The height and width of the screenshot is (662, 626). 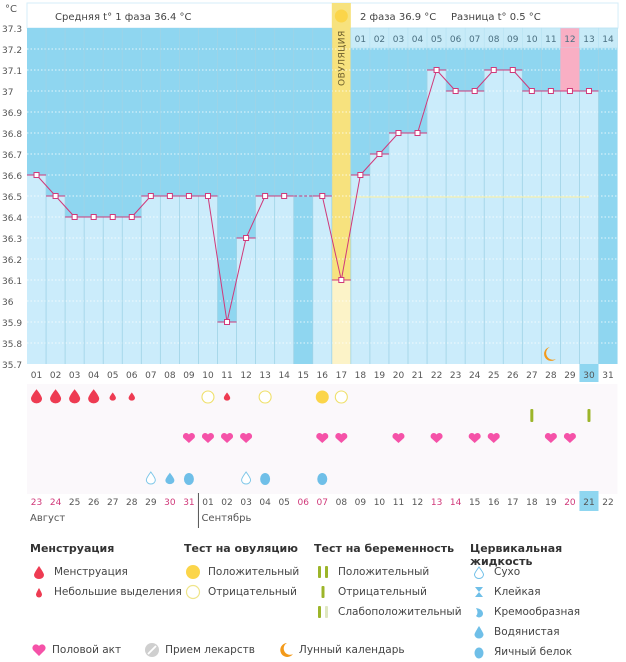 I want to click on ovulation-sun-icon, so click(x=341, y=16).